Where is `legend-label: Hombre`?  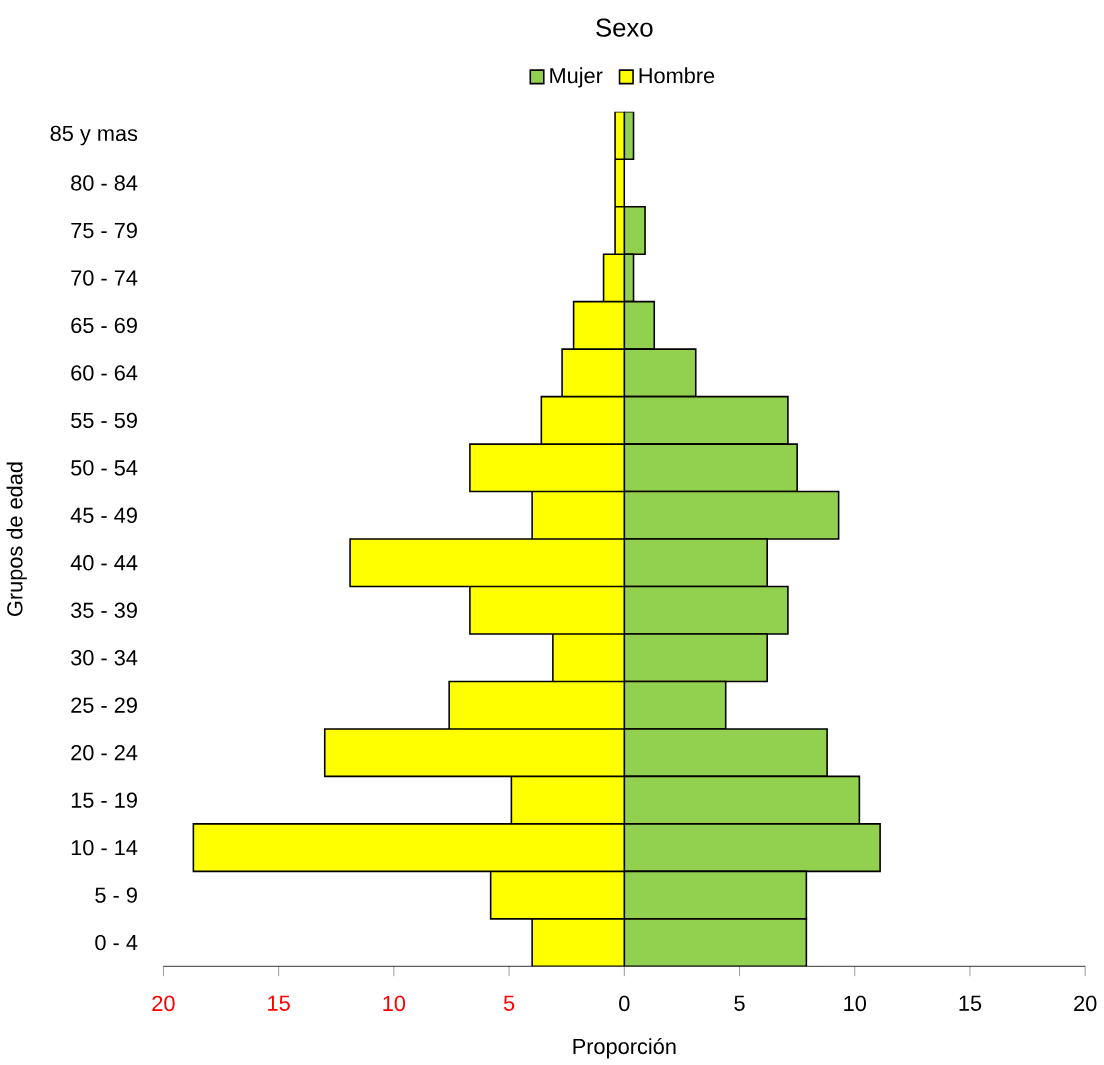
legend-label: Hombre is located at coordinates (677, 75).